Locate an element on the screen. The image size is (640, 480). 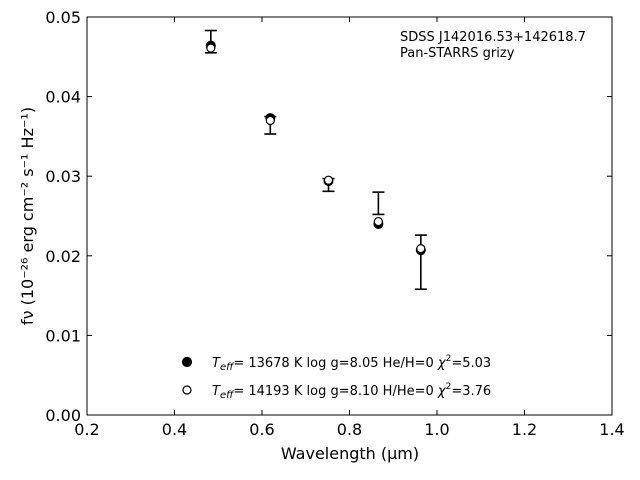
x-tick-label: 0.8 is located at coordinates (349, 429).